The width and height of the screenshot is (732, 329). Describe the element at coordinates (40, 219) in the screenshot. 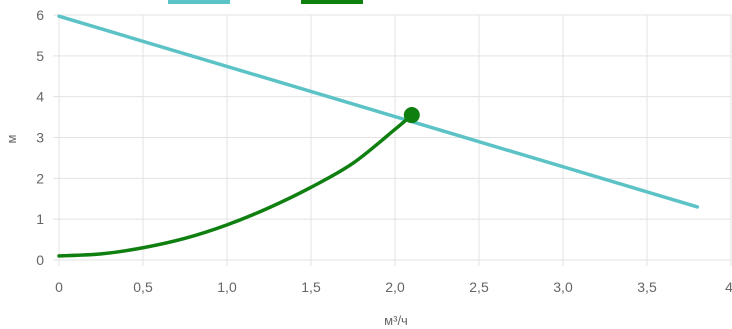

I see `y-tick-label: 1` at that location.